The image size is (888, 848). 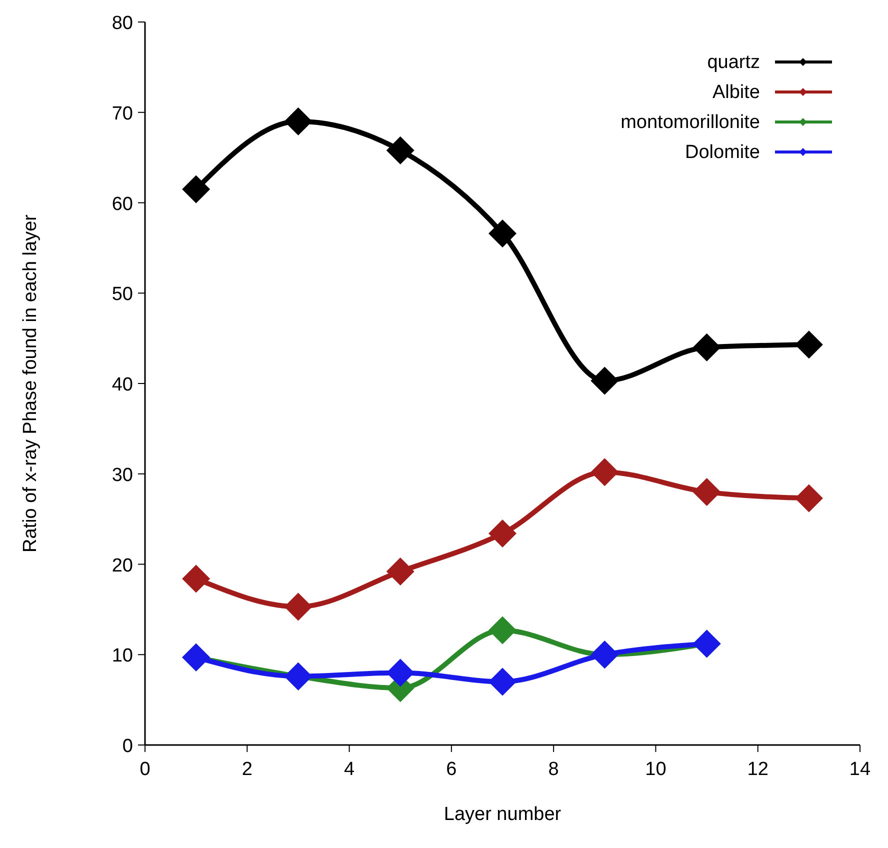 What do you see at coordinates (736, 92) in the screenshot?
I see `legend-label: Albite` at bounding box center [736, 92].